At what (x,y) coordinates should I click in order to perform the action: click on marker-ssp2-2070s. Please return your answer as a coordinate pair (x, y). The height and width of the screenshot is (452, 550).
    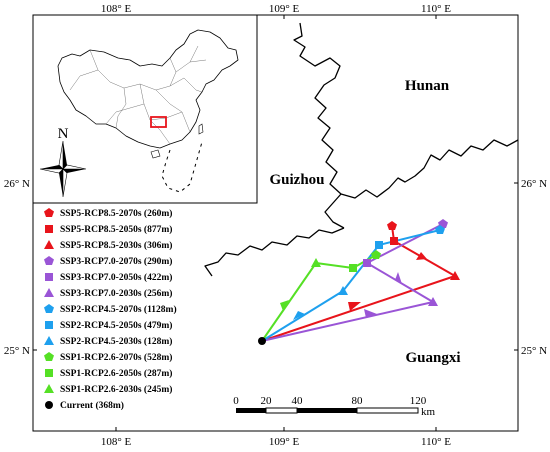
    Looking at the image, I should click on (440, 229).